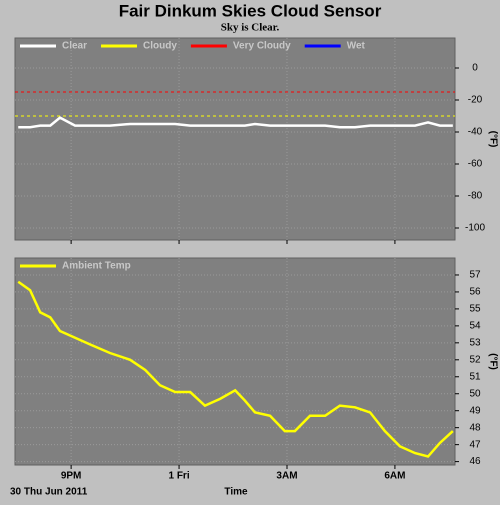 Image resolution: width=500 pixels, height=505 pixels. Describe the element at coordinates (394, 476) in the screenshot. I see `x-tick-label: 6AM` at that location.